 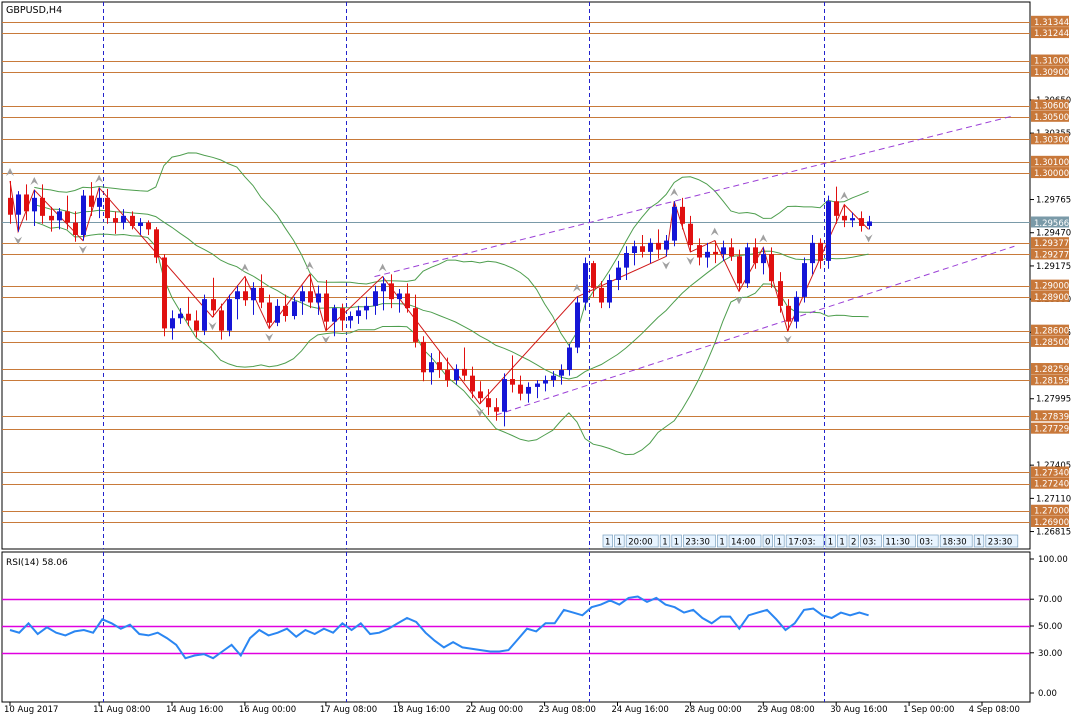 I want to click on level-badge: 1.30100, so click(x=1050, y=161).